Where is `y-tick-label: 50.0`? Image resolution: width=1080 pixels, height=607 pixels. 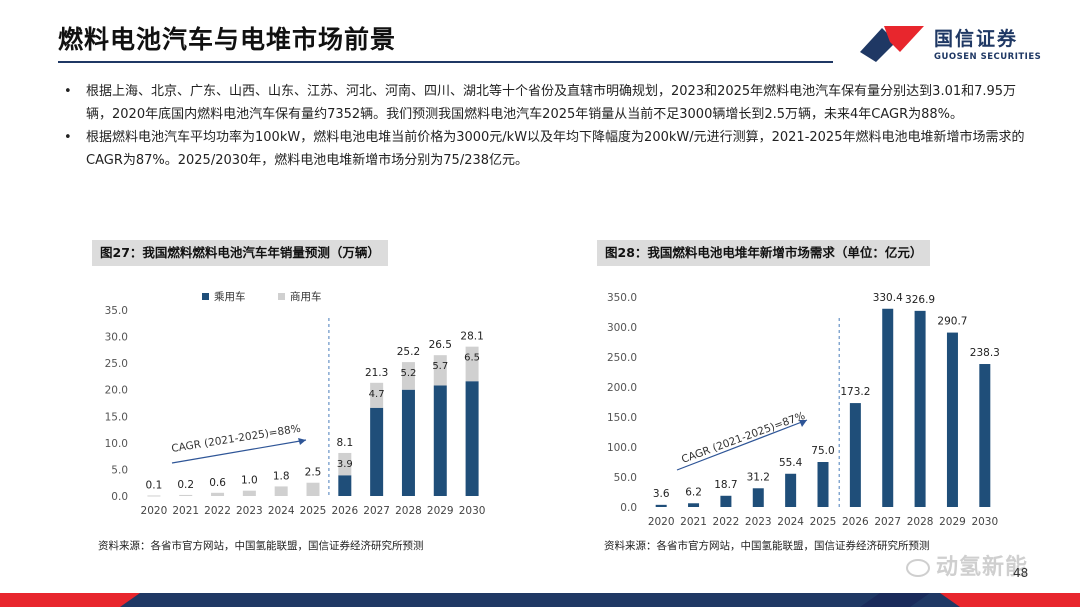 y-tick-label: 50.0 is located at coordinates (625, 478).